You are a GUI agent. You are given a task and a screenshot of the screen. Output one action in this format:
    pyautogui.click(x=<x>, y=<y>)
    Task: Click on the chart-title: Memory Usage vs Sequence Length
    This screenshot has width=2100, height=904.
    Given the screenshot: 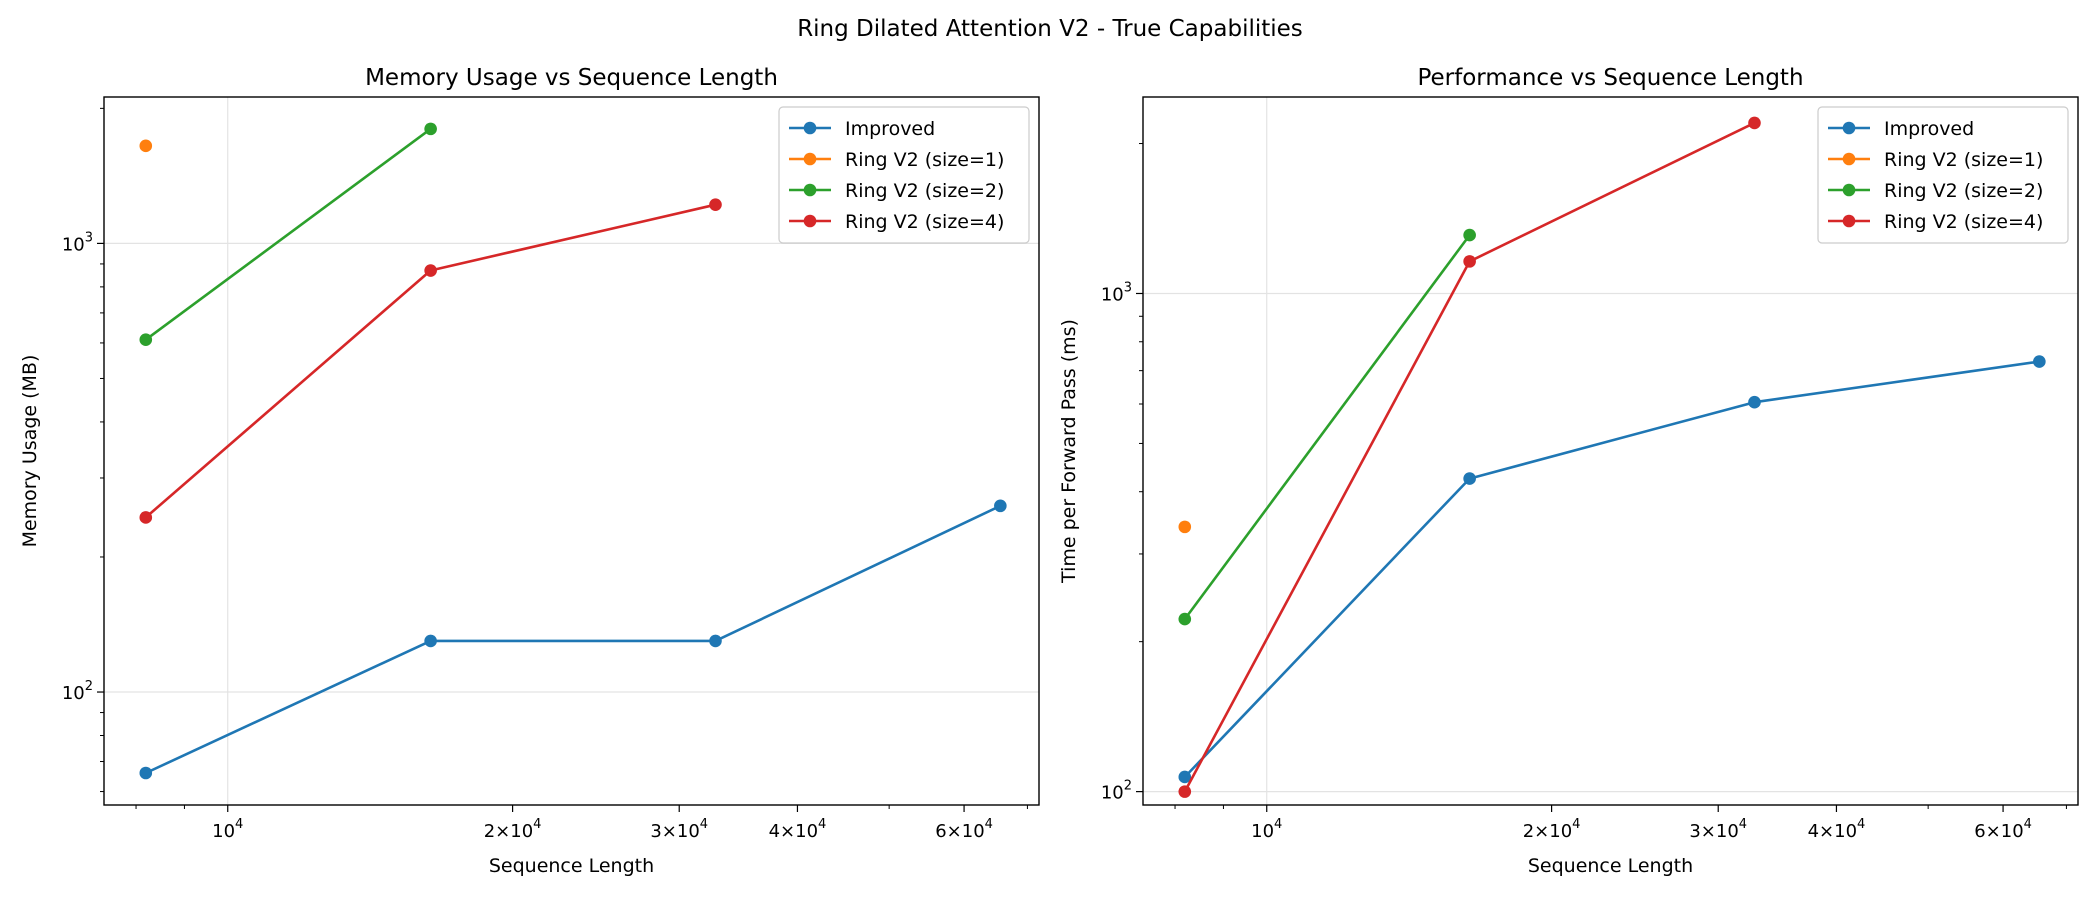 What is the action you would take?
    pyautogui.click(x=571, y=78)
    